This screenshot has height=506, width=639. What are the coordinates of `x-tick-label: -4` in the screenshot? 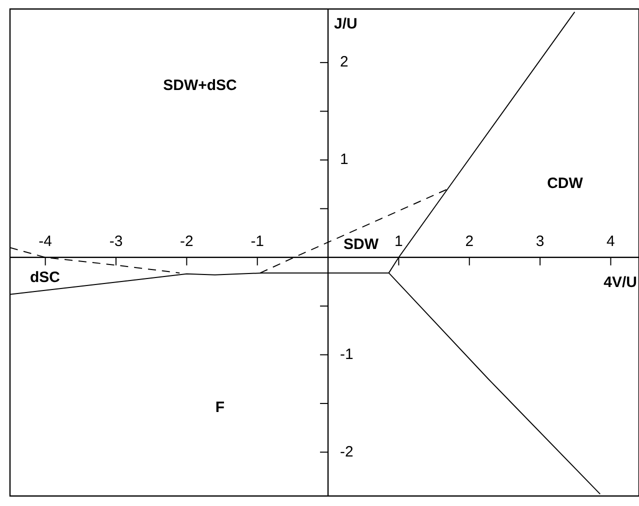 It's located at (45, 241).